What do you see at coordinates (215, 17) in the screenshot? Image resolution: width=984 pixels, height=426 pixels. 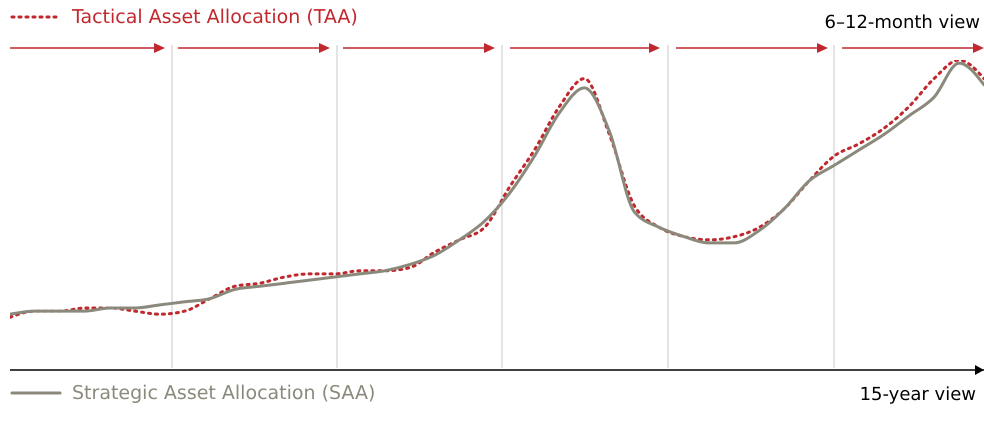 I see `legend-label: Tactical Asset Allocation (TAA)` at bounding box center [215, 17].